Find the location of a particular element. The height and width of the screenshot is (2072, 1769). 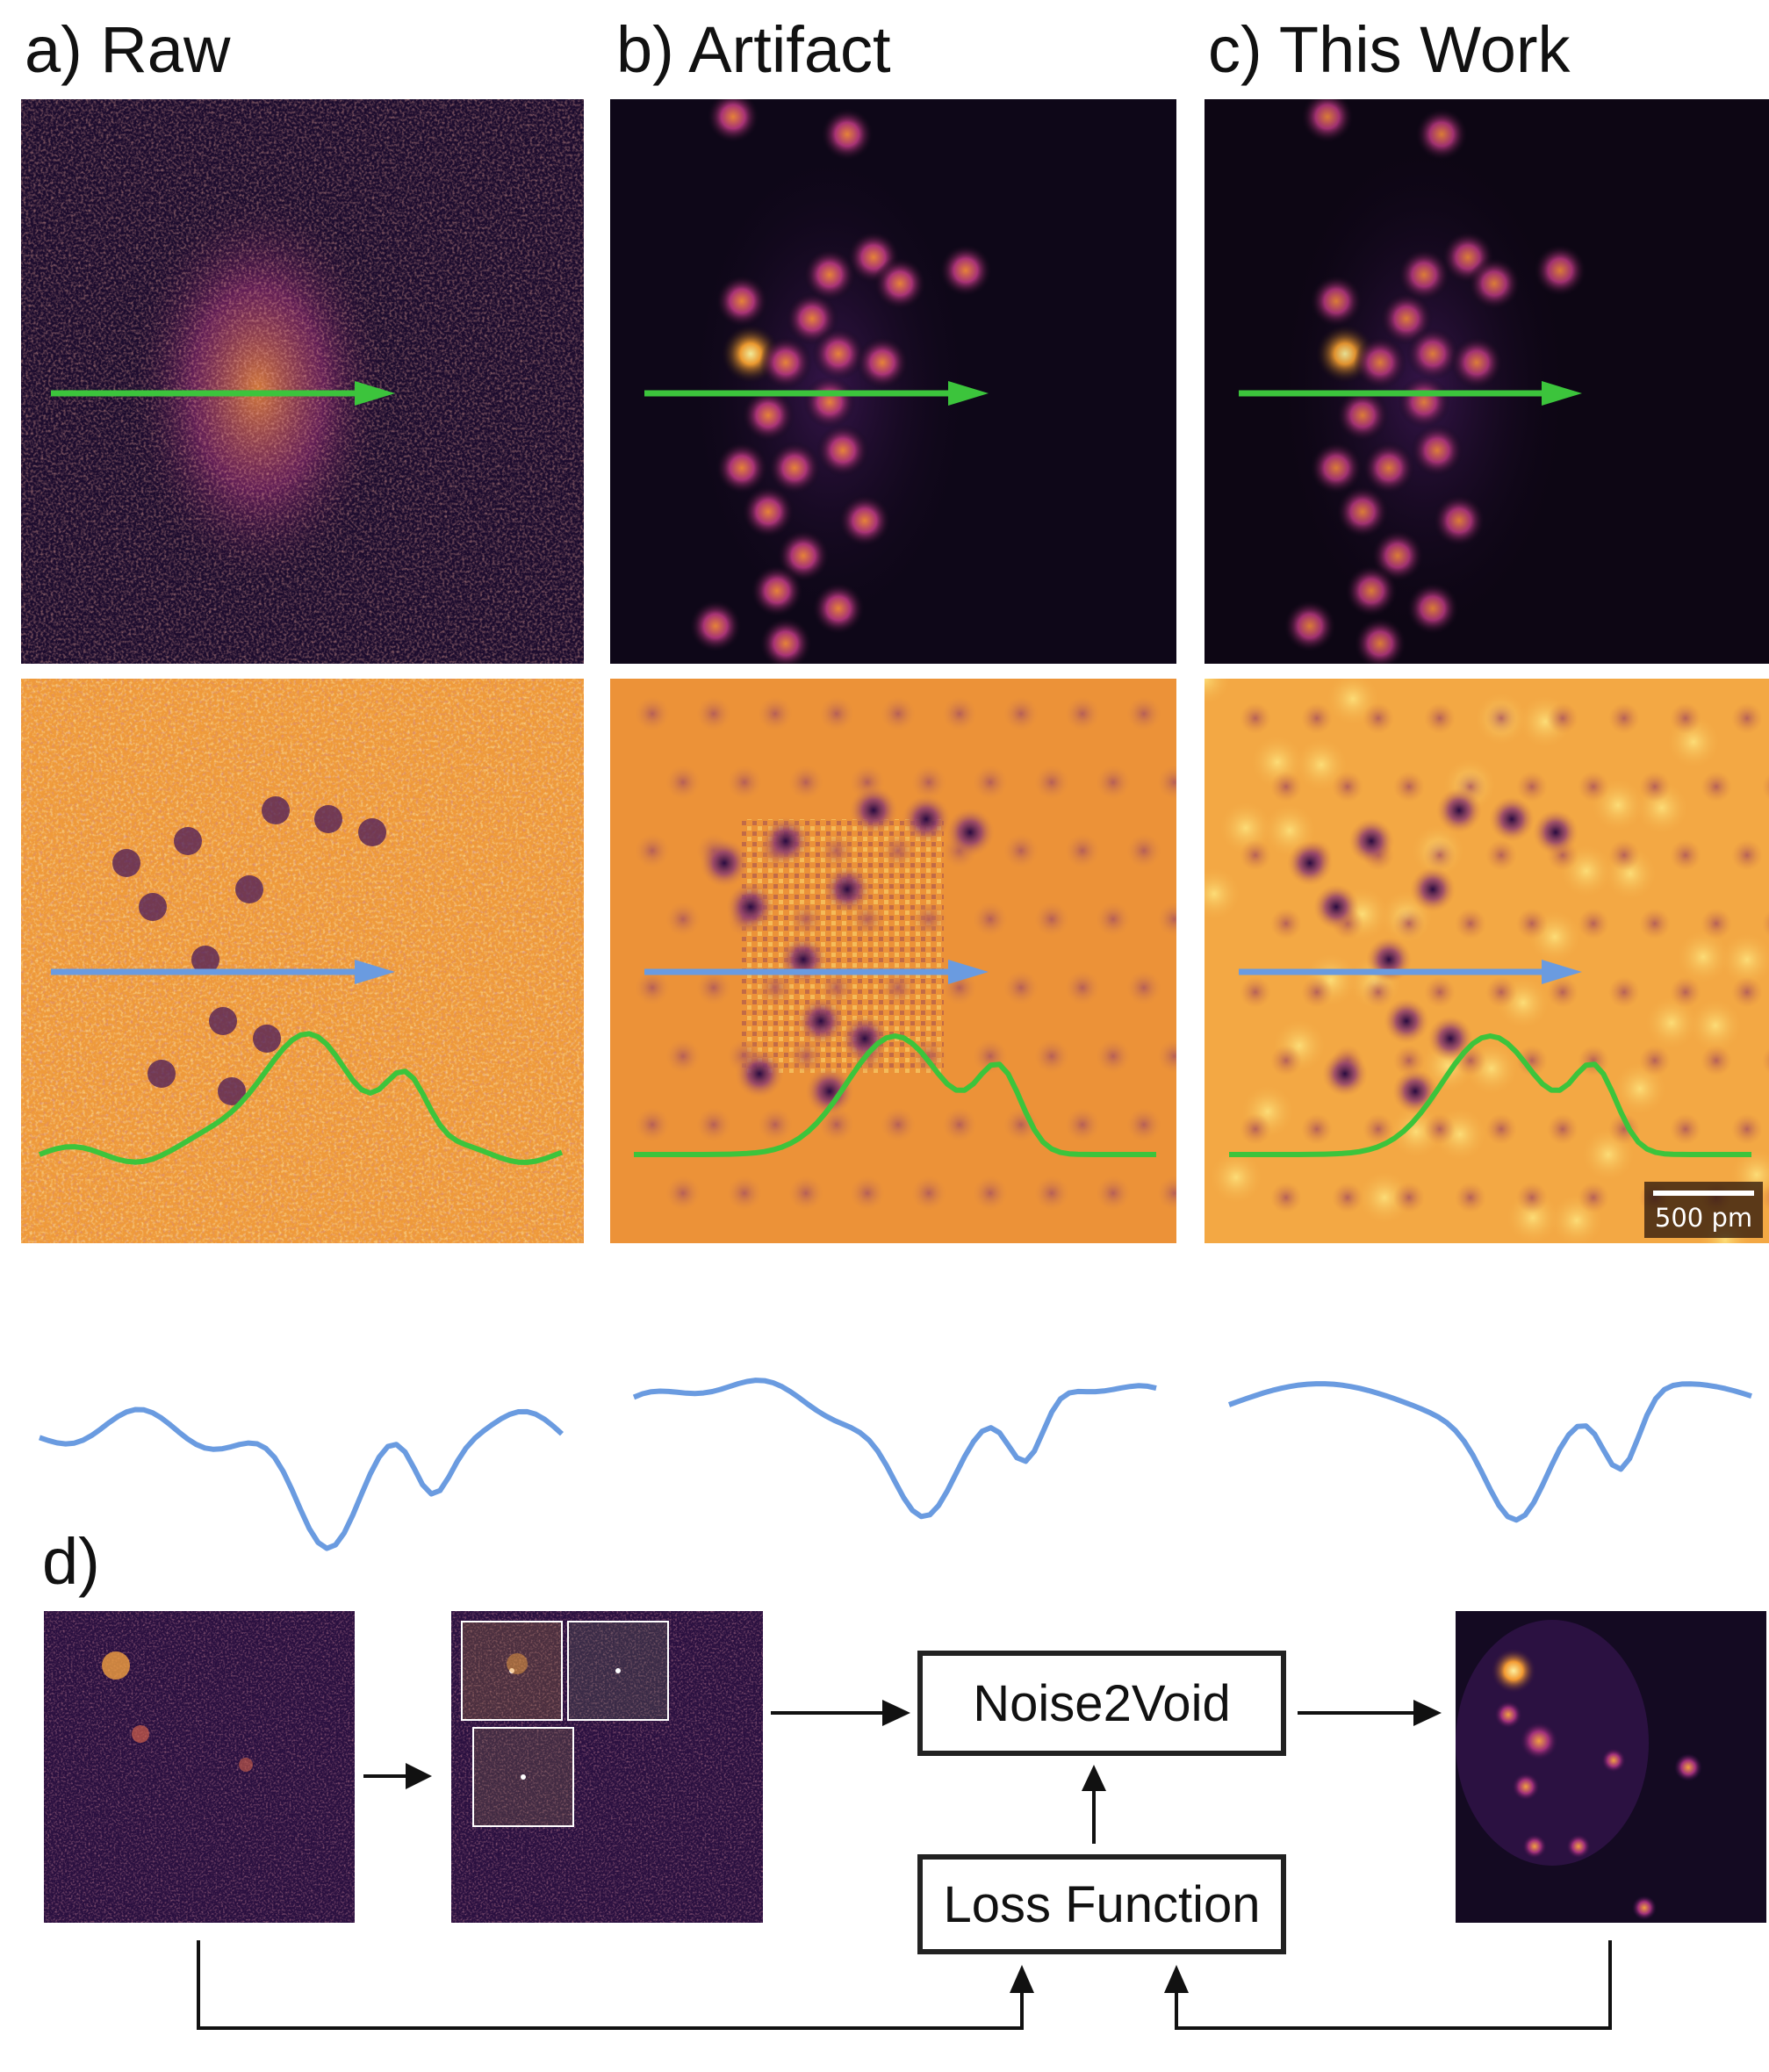

panel-c-title: c) This Work is located at coordinates (1389, 49).